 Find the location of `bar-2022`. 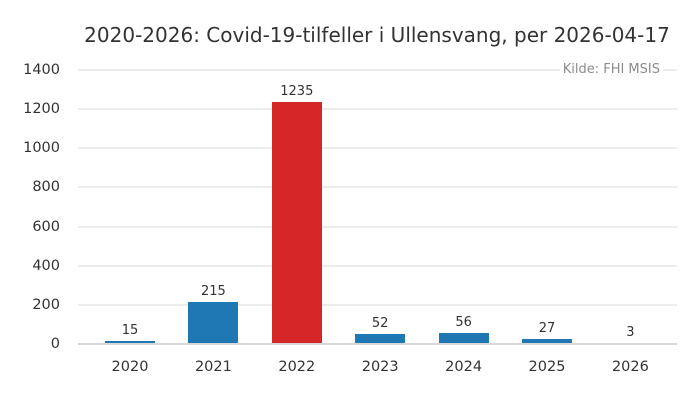

bar-2022 is located at coordinates (296, 223).